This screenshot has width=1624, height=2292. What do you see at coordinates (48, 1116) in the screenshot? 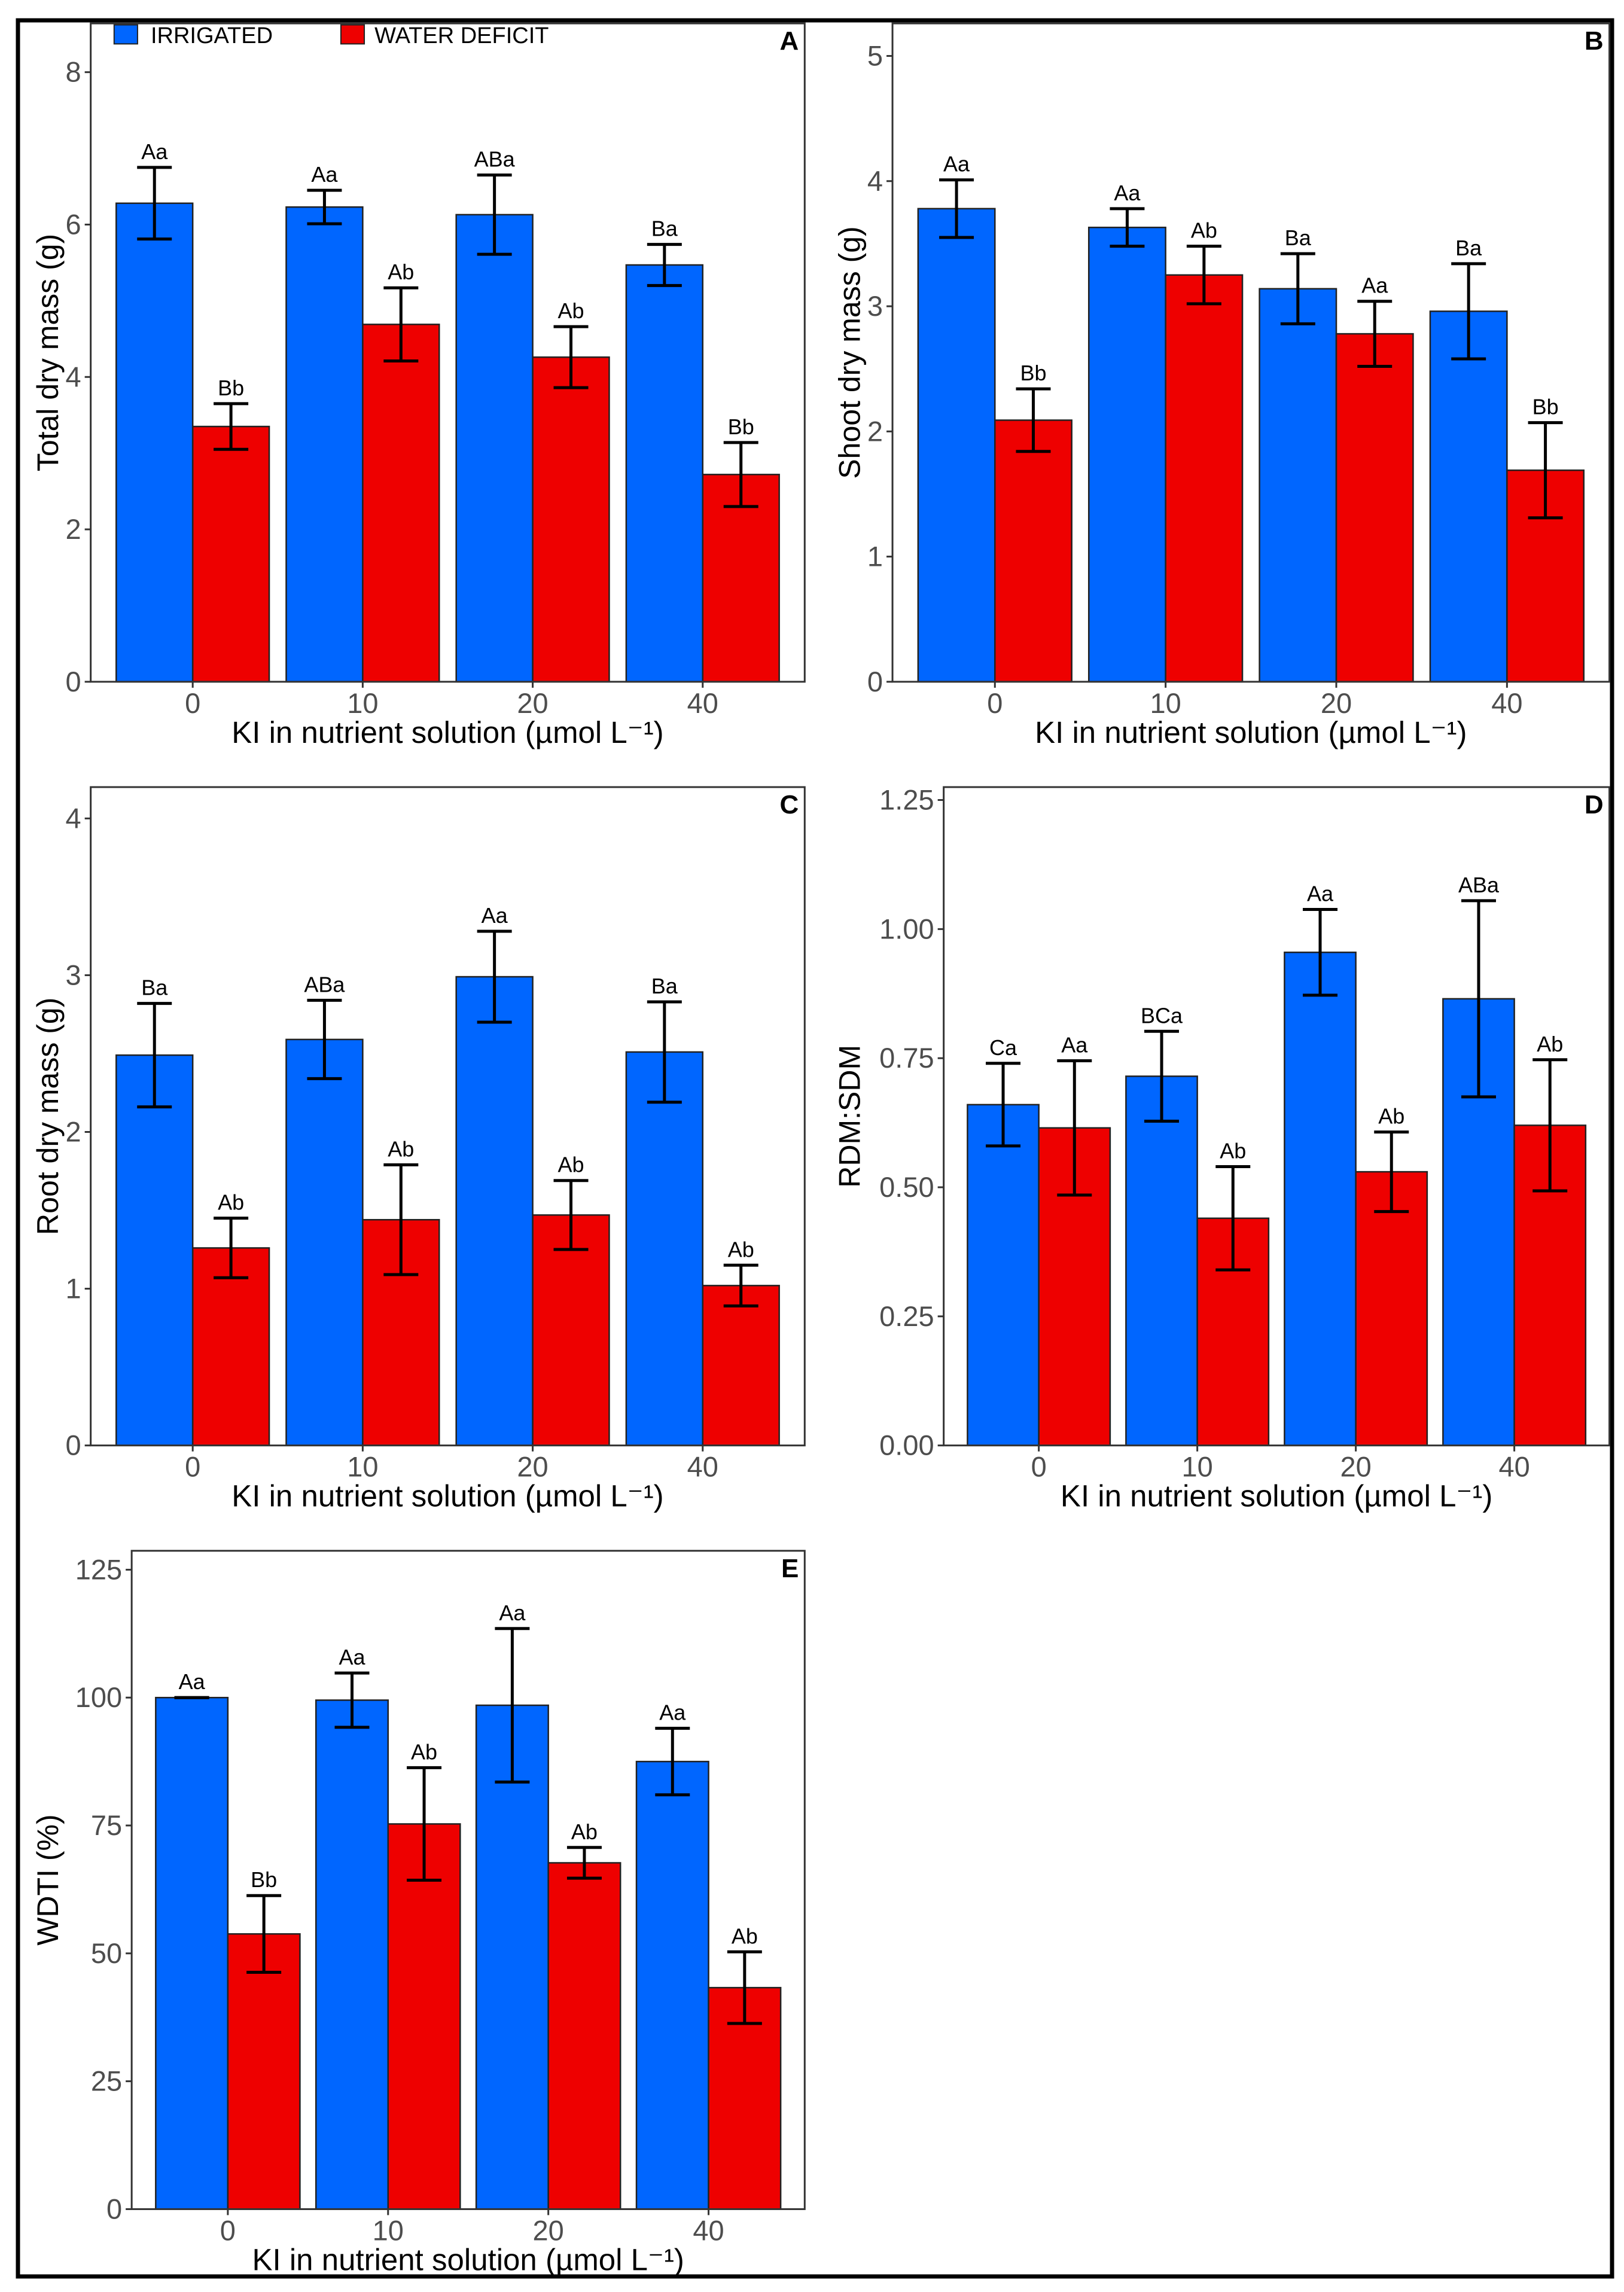
I see `y-axis-title: Root dry mass (g)` at bounding box center [48, 1116].